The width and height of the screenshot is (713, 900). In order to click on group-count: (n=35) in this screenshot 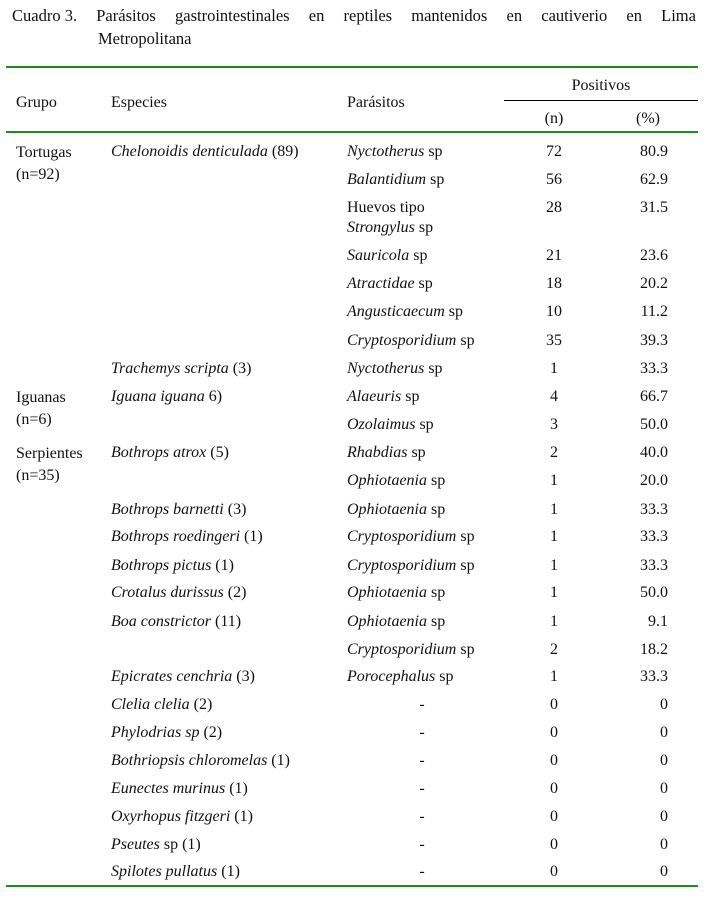, I will do `click(38, 475)`.